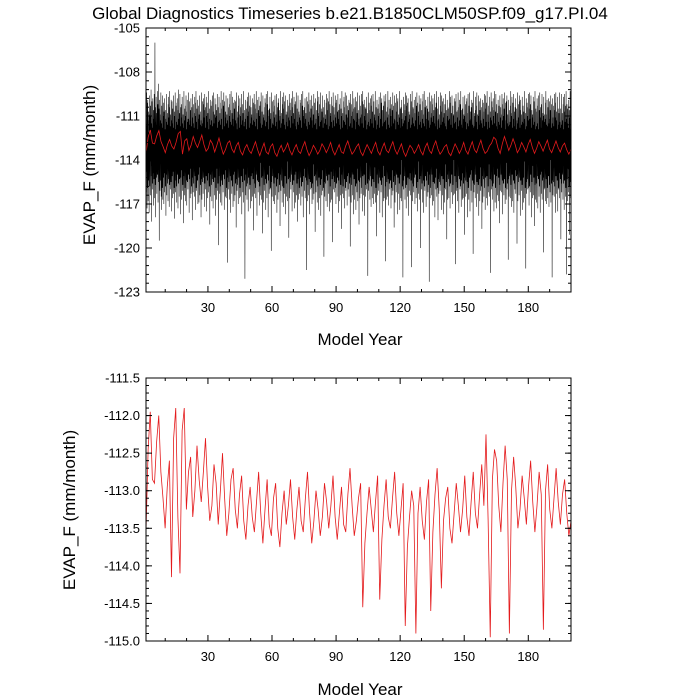 This screenshot has height=700, width=700. What do you see at coordinates (208, 307) in the screenshot?
I see `top-x-tick-label: 30` at bounding box center [208, 307].